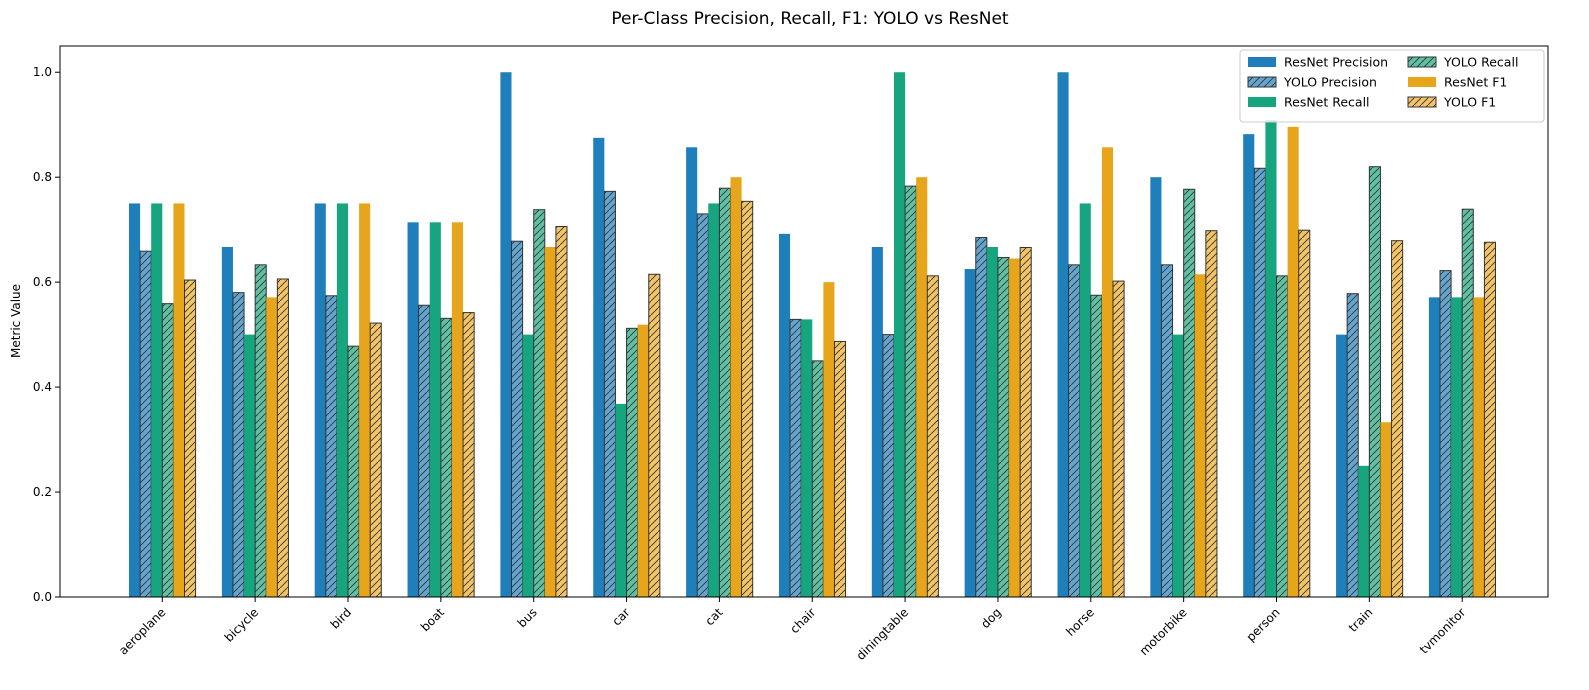  Describe the element at coordinates (1475, 82) in the screenshot. I see `legend-label: ResNet F1` at that location.